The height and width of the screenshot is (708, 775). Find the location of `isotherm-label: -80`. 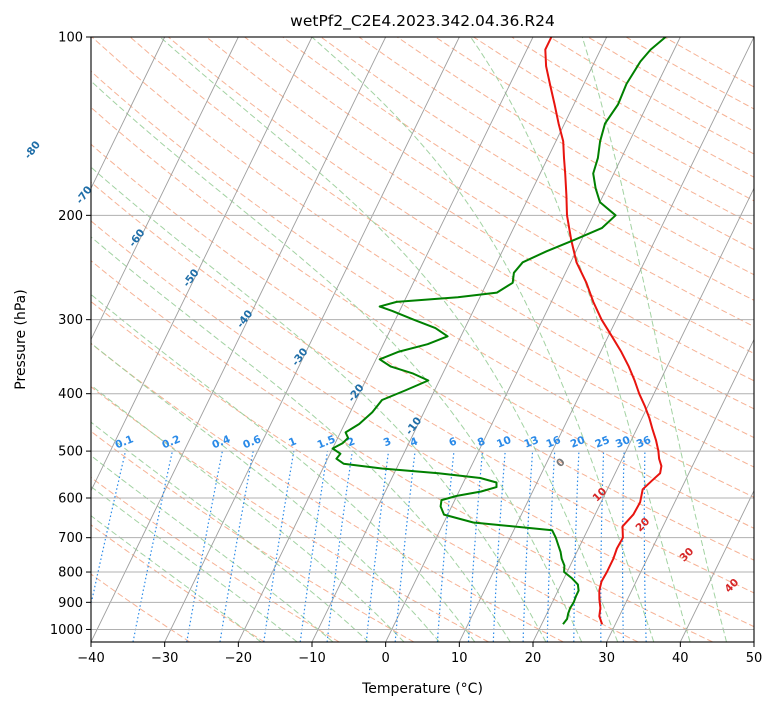

isotherm-label: -80 is located at coordinates (32, 150).